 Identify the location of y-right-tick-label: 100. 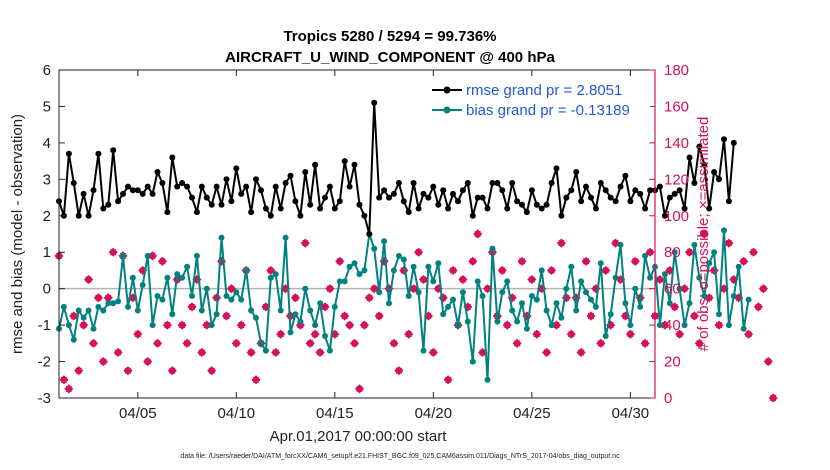
(676, 216).